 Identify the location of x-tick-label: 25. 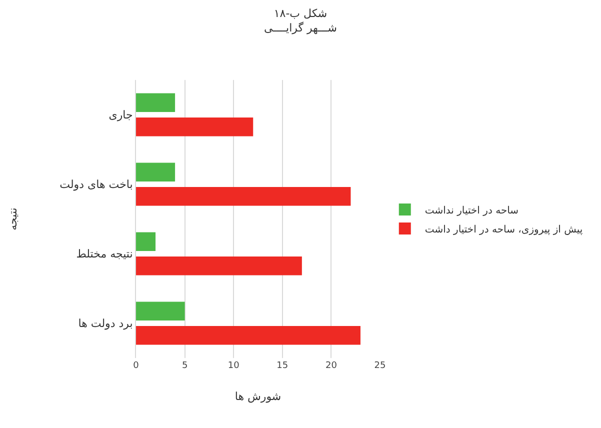
(380, 366).